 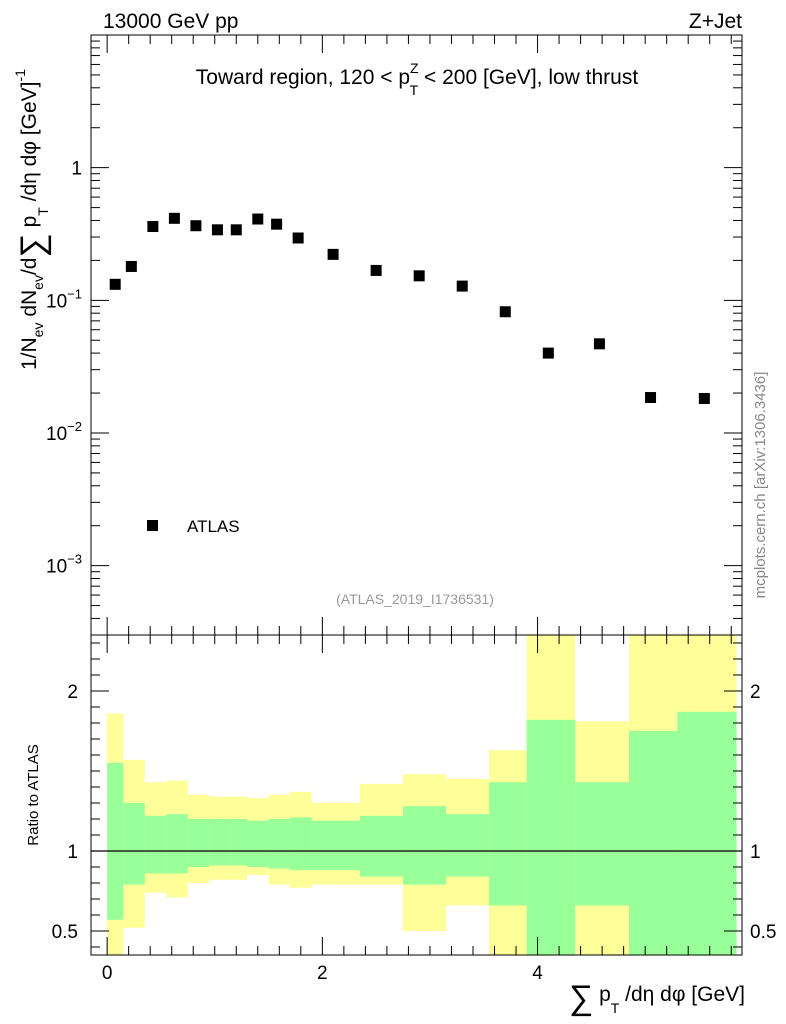 What do you see at coordinates (715, 21) in the screenshot?
I see `process-label: Z+Jet` at bounding box center [715, 21].